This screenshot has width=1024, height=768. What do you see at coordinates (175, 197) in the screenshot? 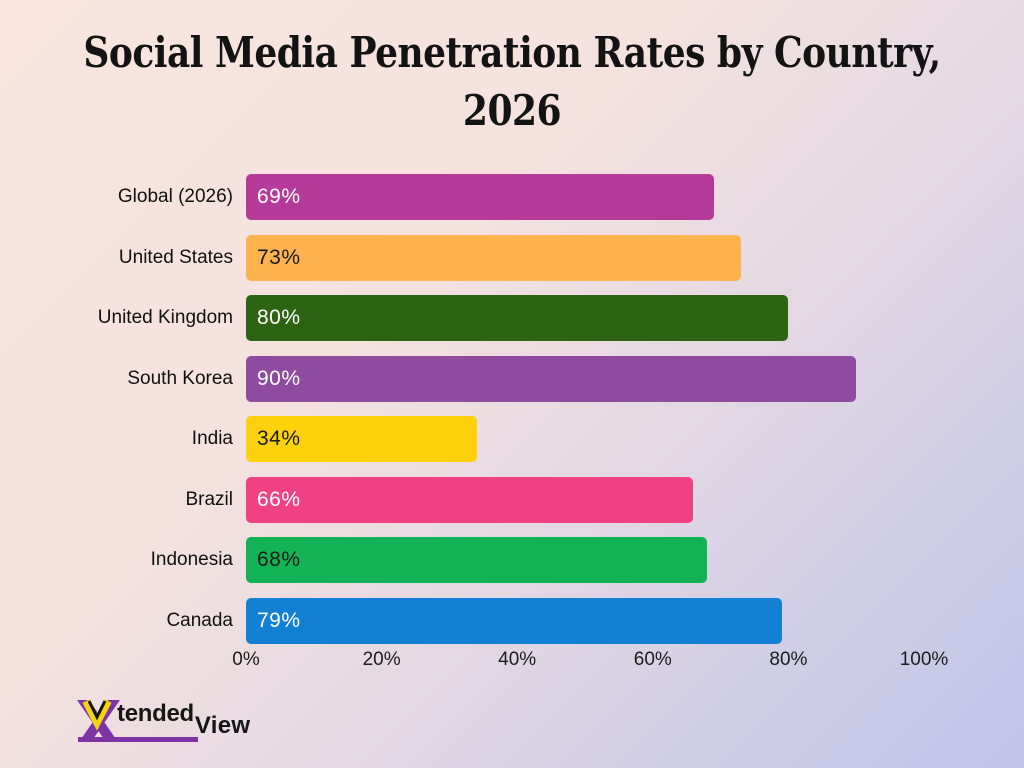
I see `category-label: Global (2026)` at bounding box center [175, 197].